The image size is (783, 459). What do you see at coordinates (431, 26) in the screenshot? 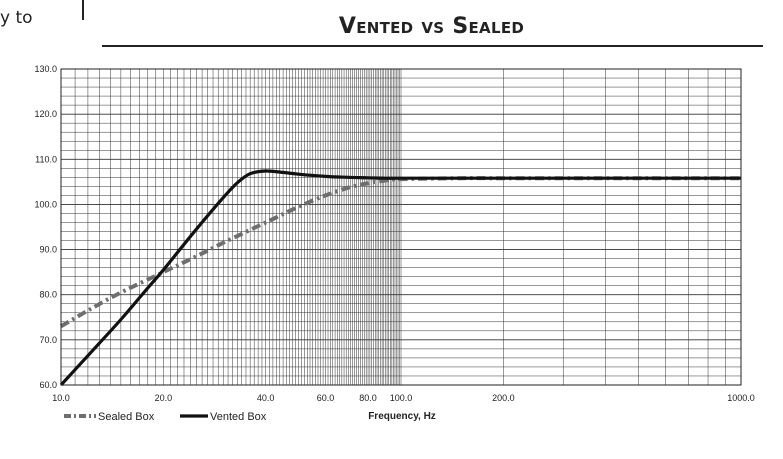
I see `chart-title: Vented vs Sealed` at bounding box center [431, 26].